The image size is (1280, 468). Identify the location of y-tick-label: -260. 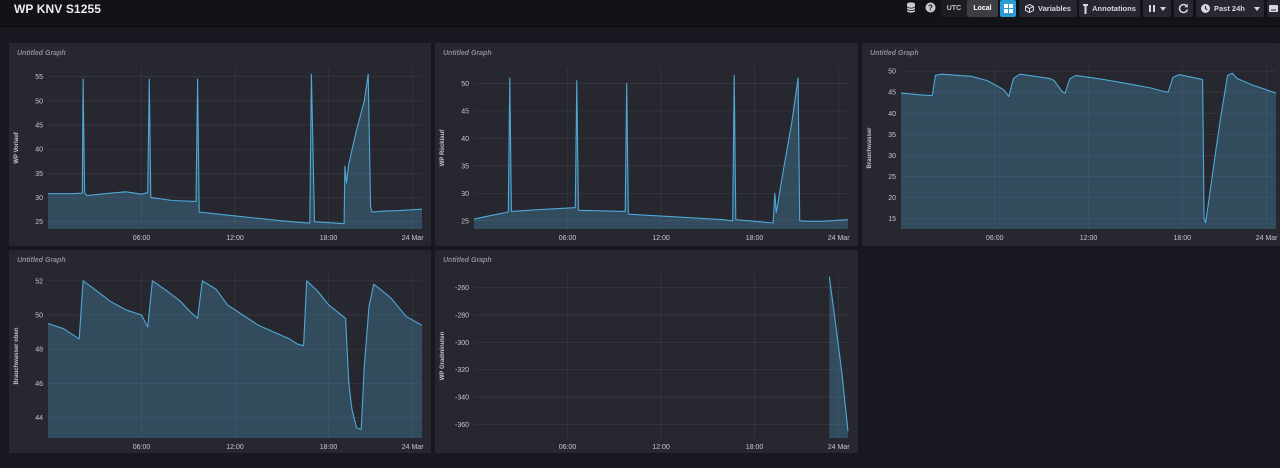
(462, 288).